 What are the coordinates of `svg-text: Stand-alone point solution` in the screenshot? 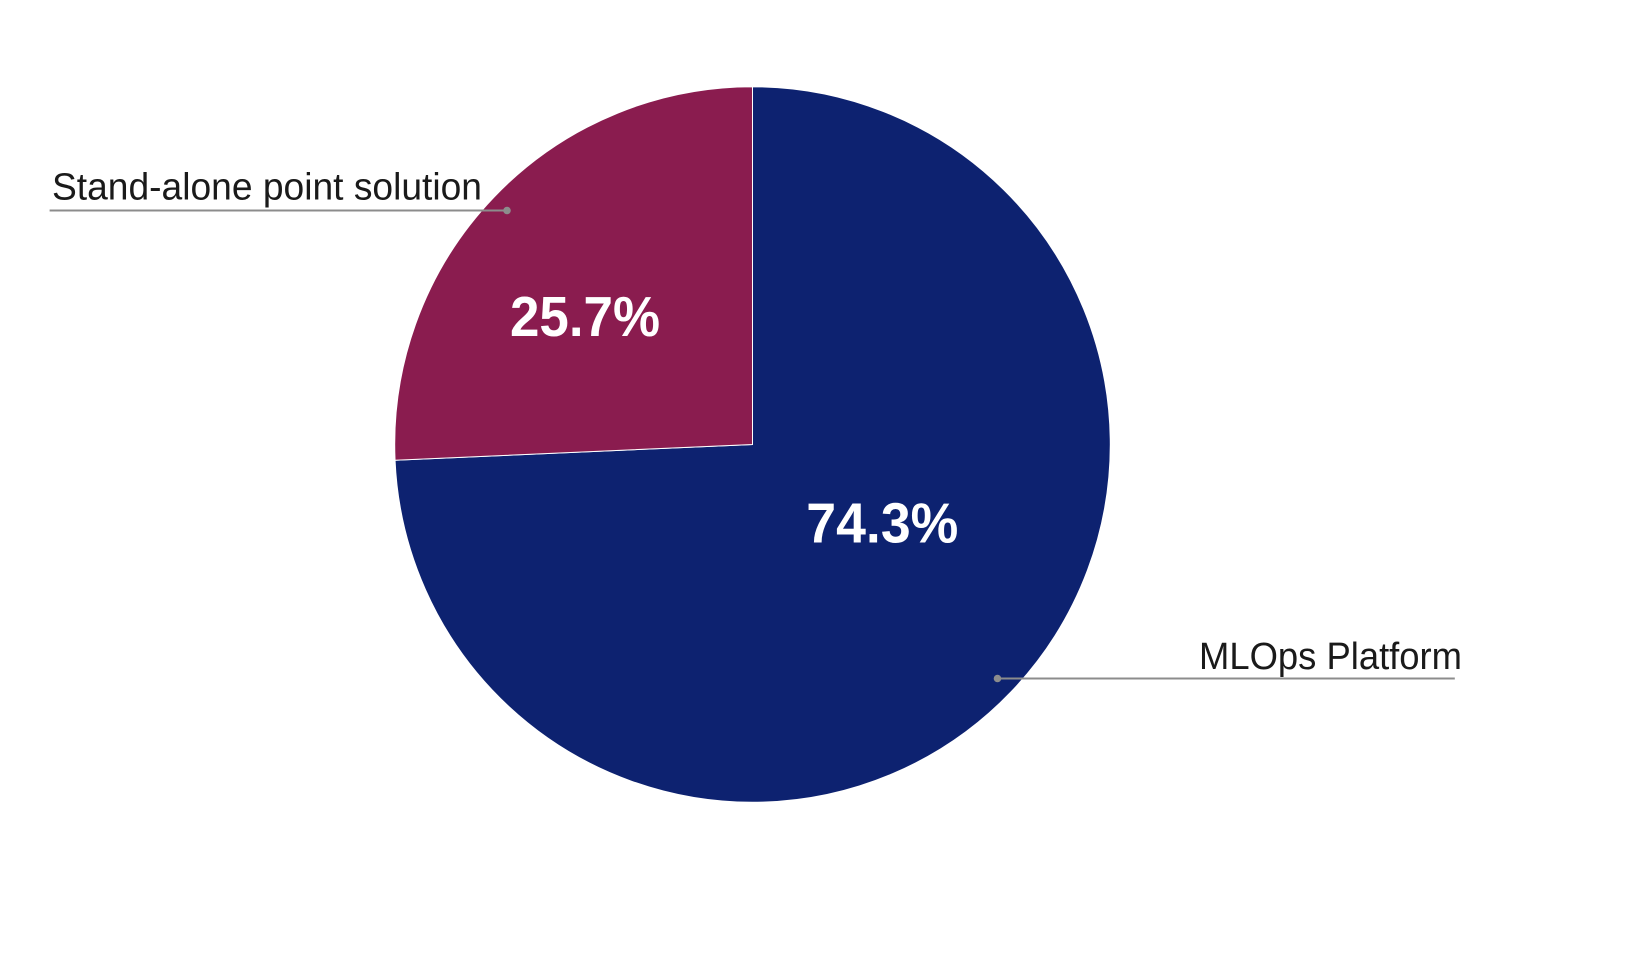 It's located at (267, 186).